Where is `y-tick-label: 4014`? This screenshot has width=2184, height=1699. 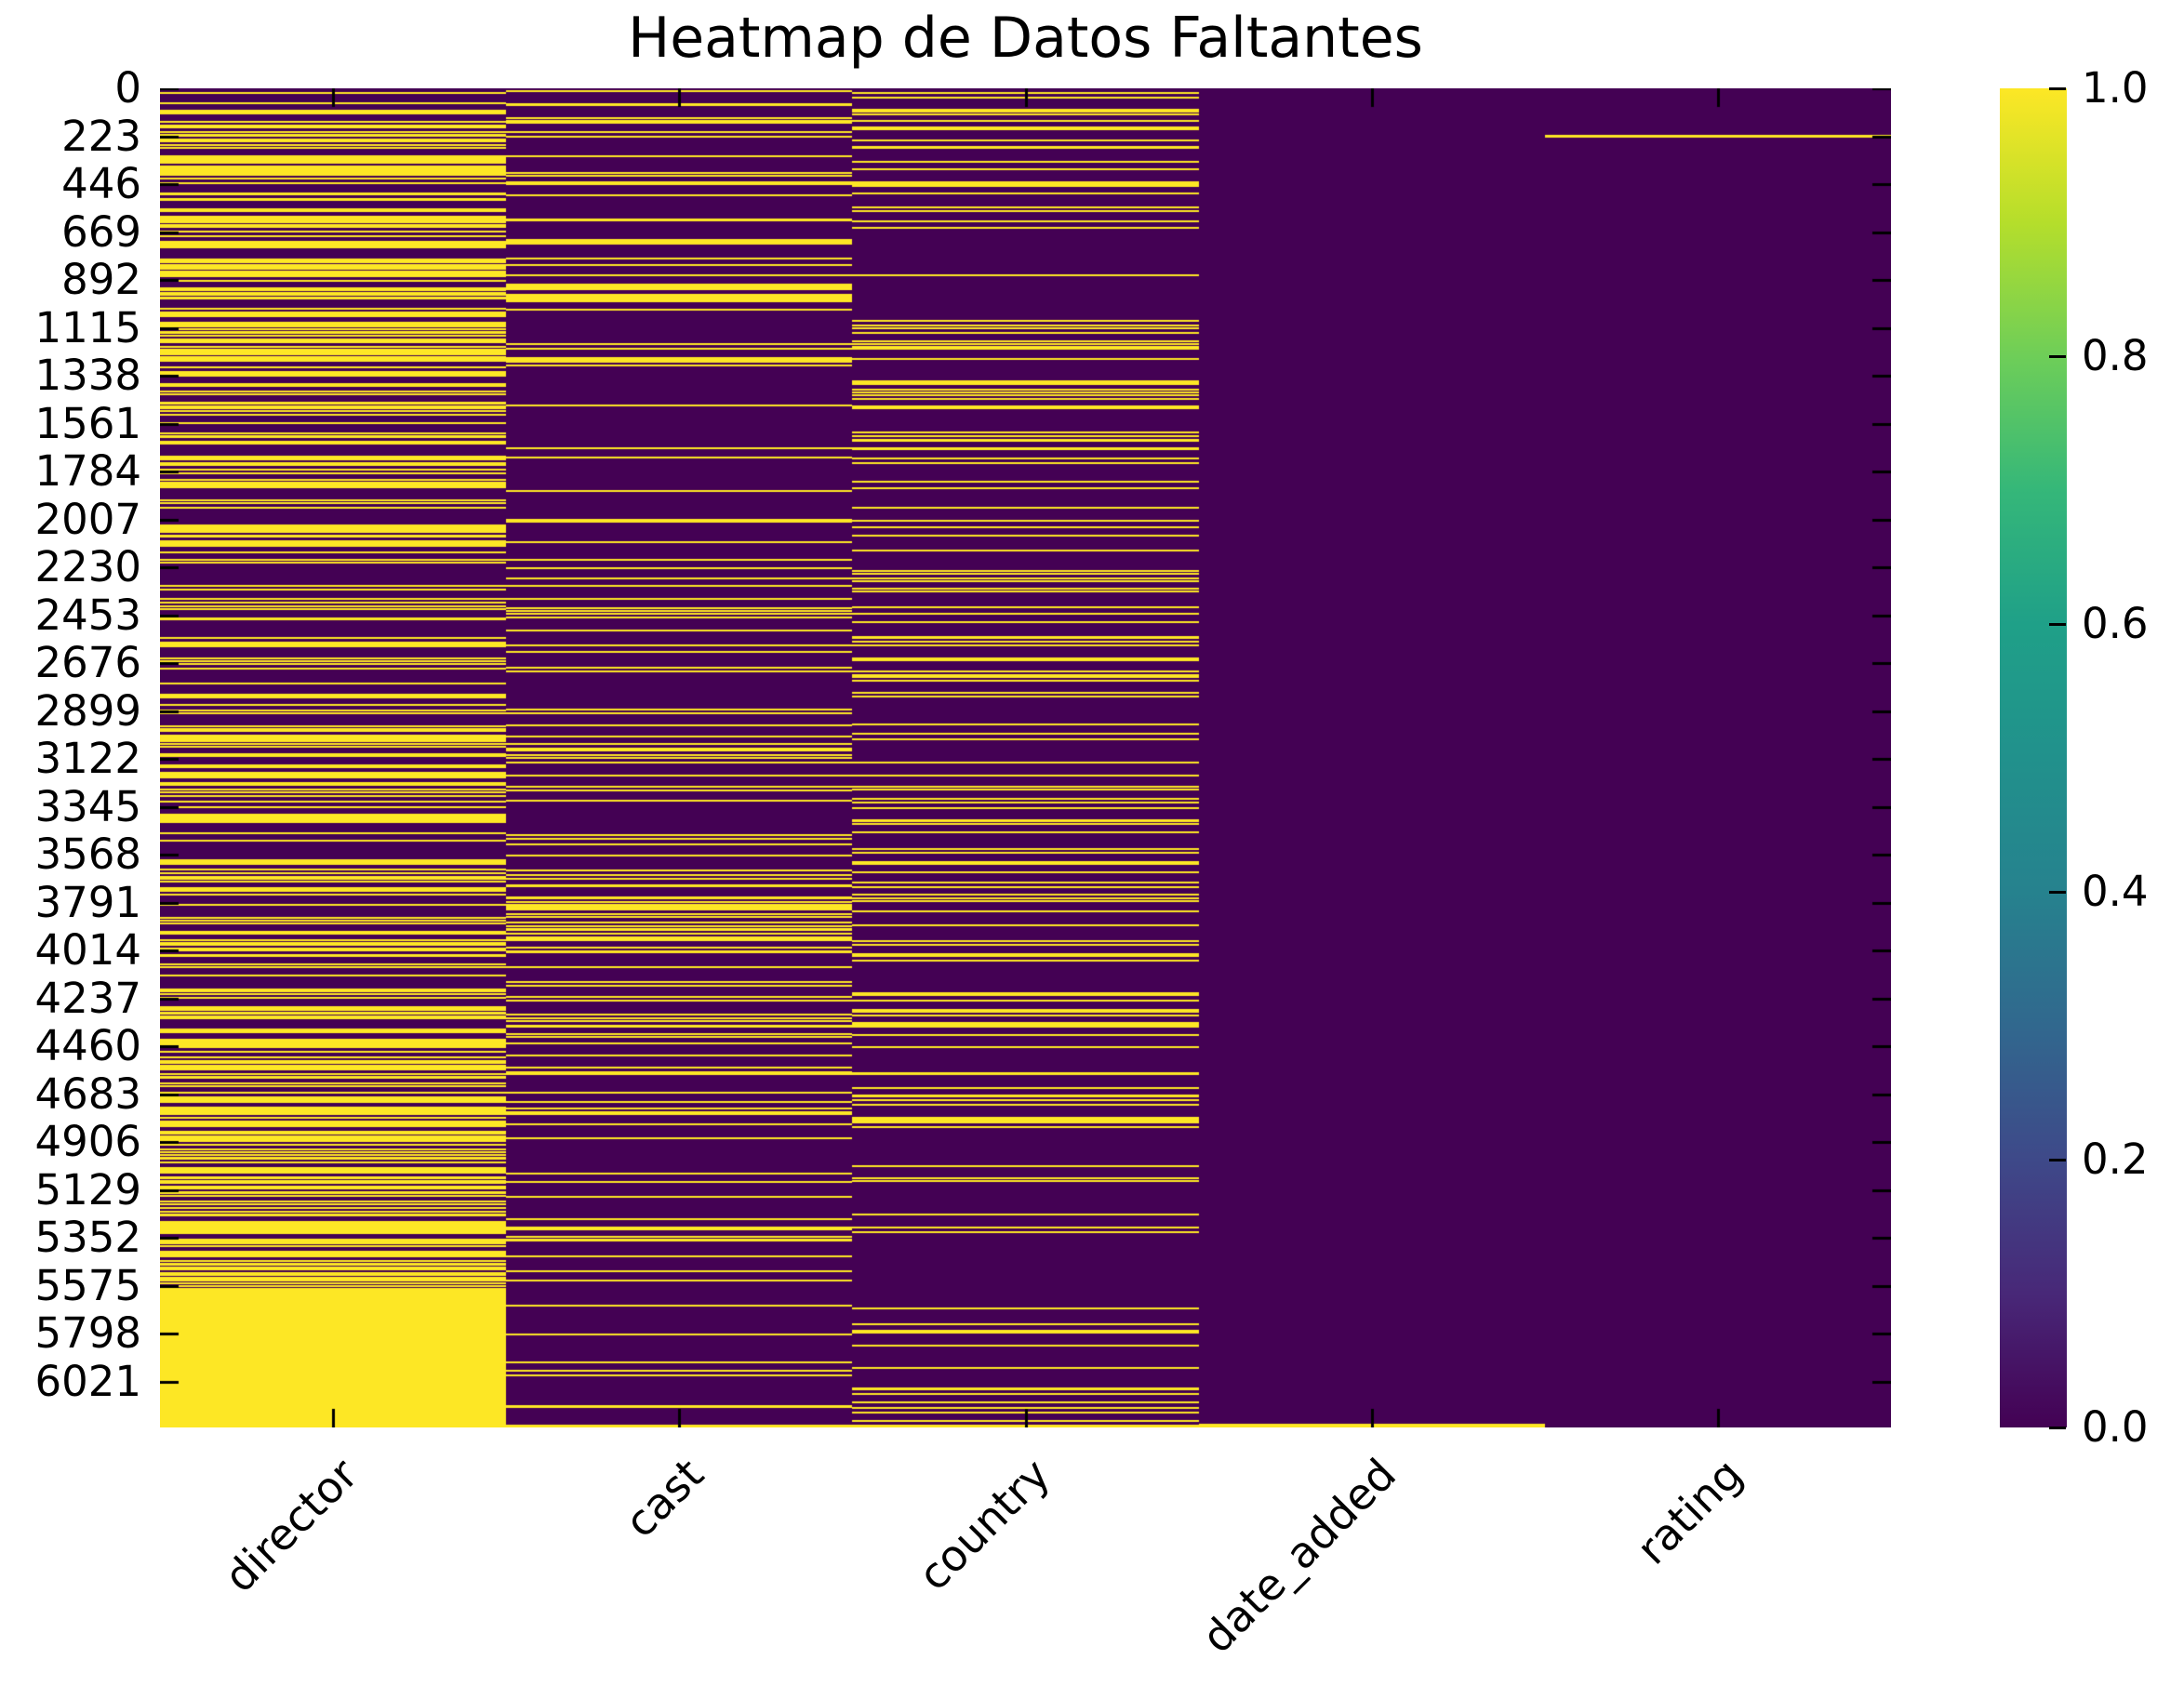 y-tick-label: 4014 is located at coordinates (87, 950).